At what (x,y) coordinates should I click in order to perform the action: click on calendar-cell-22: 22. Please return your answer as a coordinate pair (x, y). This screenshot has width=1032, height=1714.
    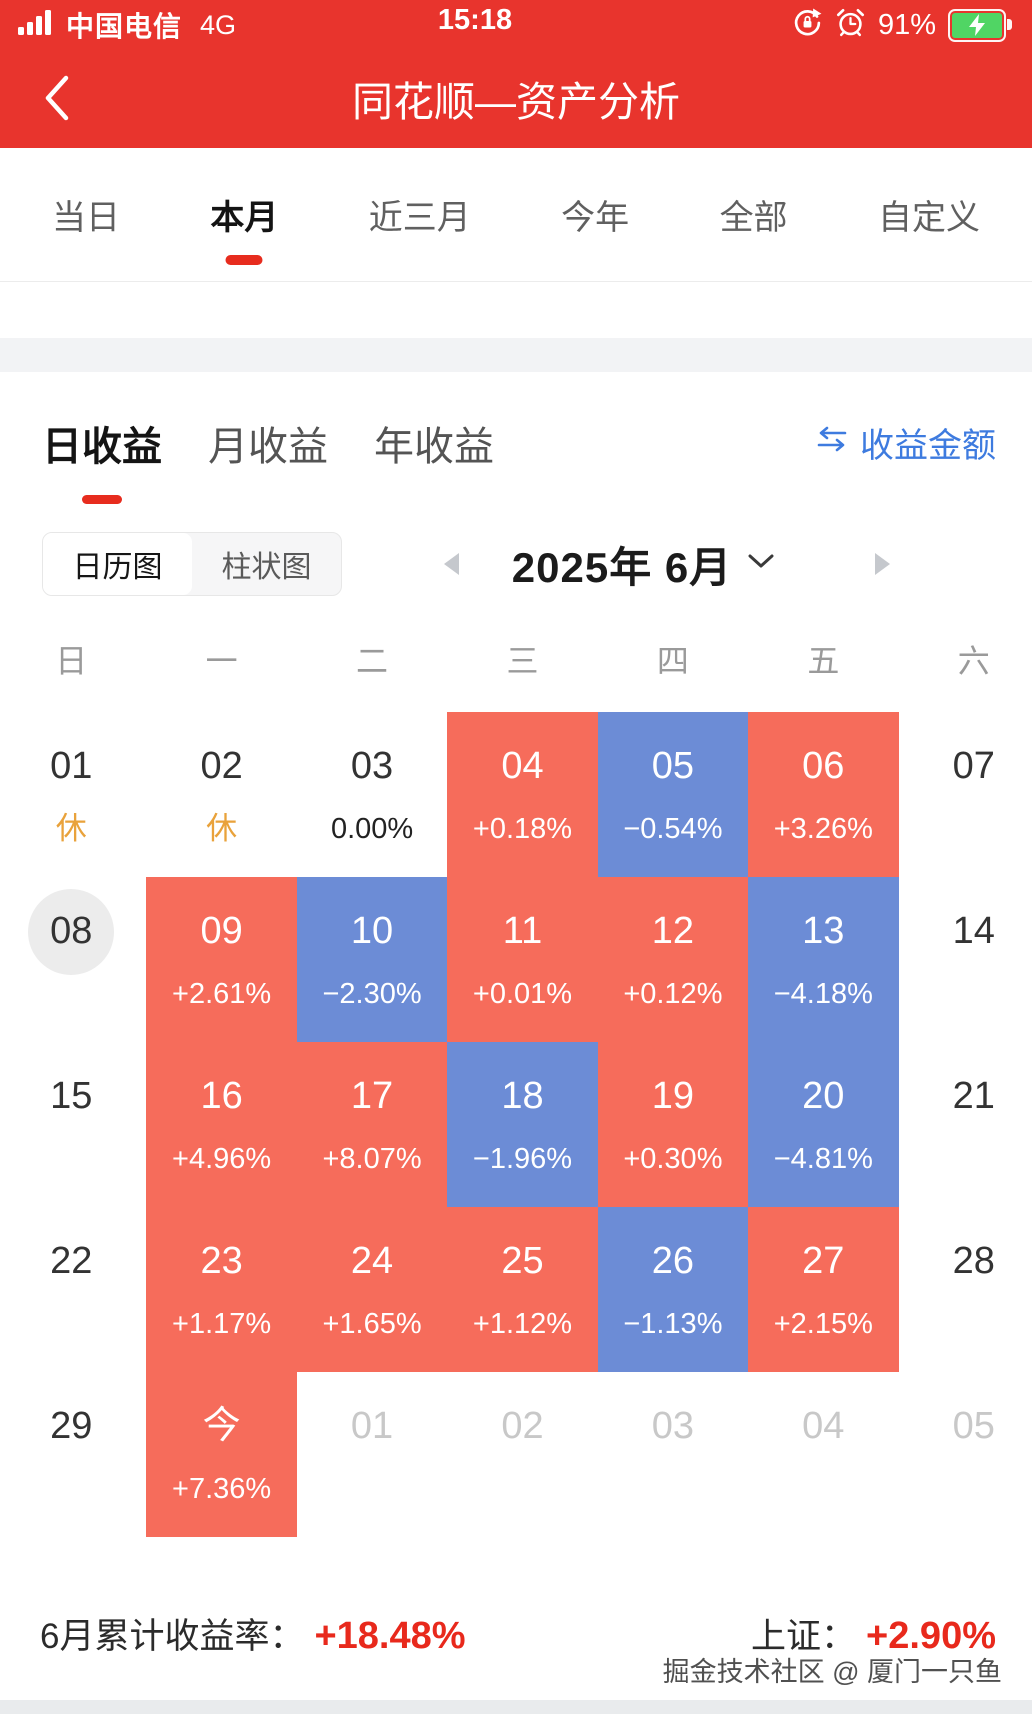
    Looking at the image, I should click on (73, 1289).